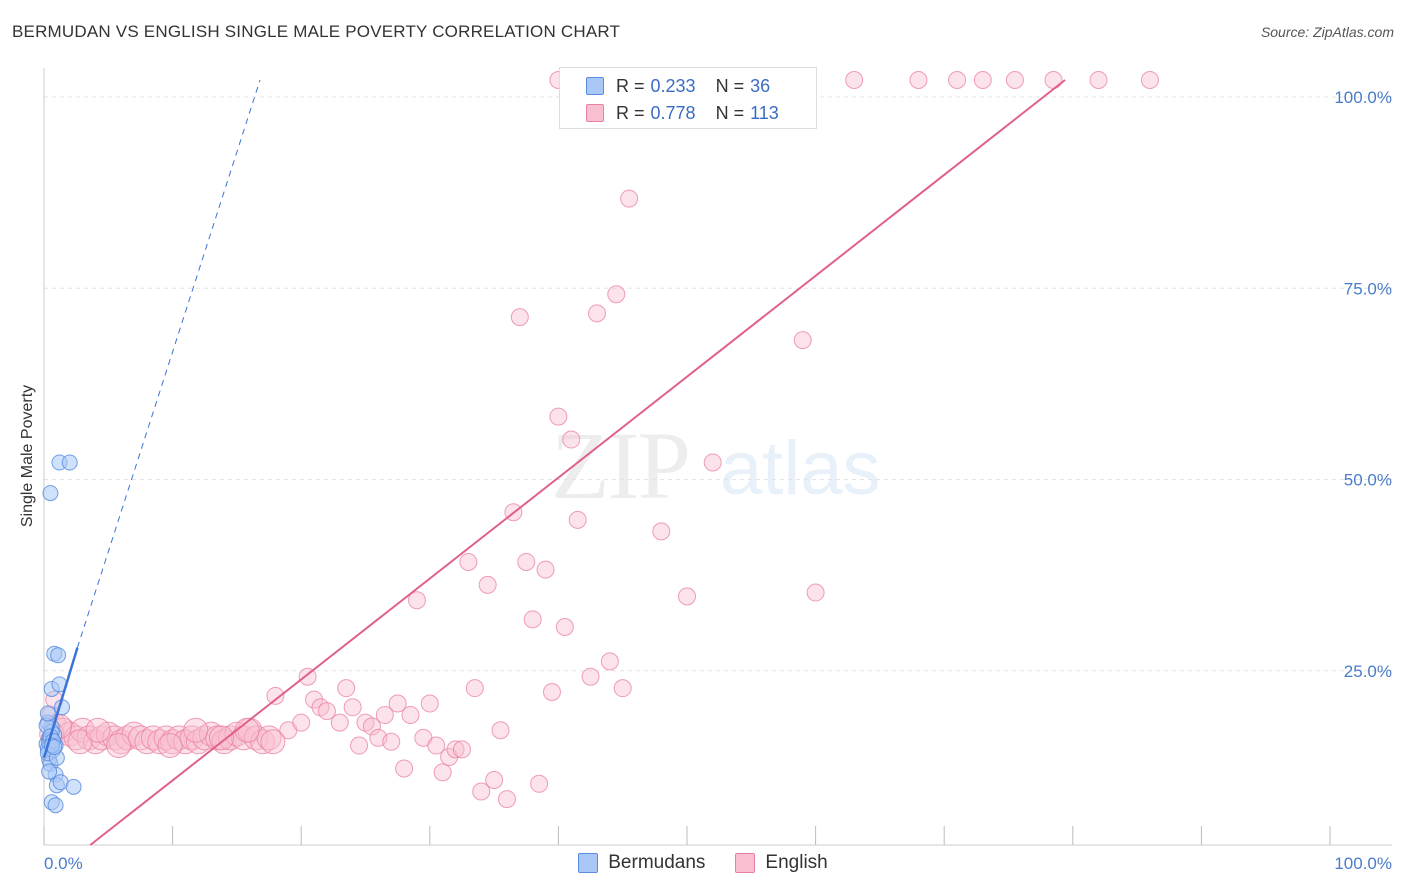 The width and height of the screenshot is (1406, 892). I want to click on y-tick-label: 25.0%, so click(1368, 671).